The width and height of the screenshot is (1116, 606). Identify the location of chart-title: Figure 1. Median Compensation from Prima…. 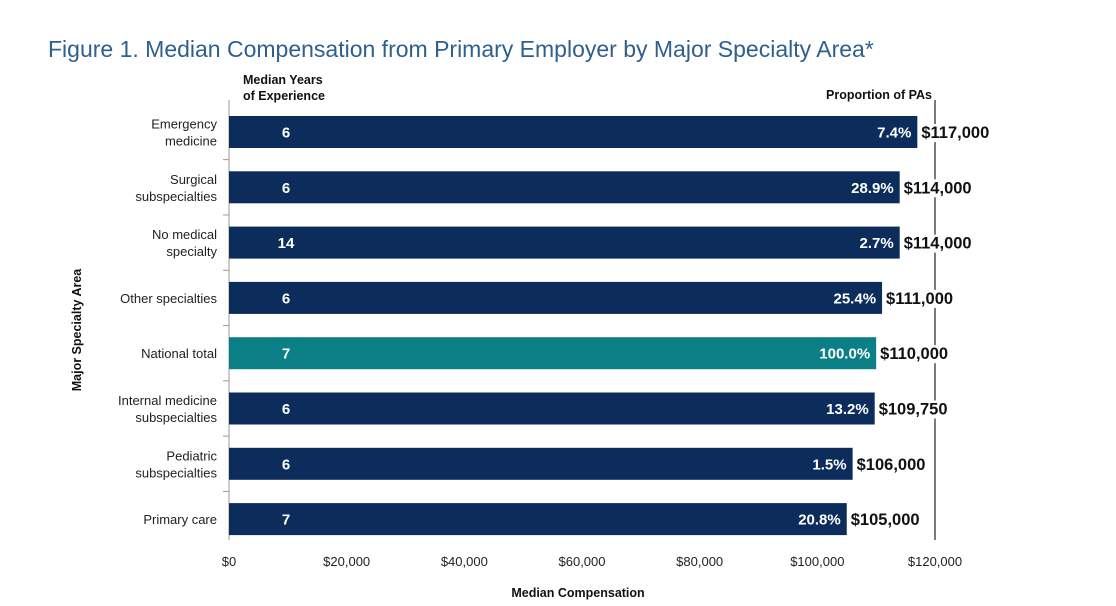
(461, 49).